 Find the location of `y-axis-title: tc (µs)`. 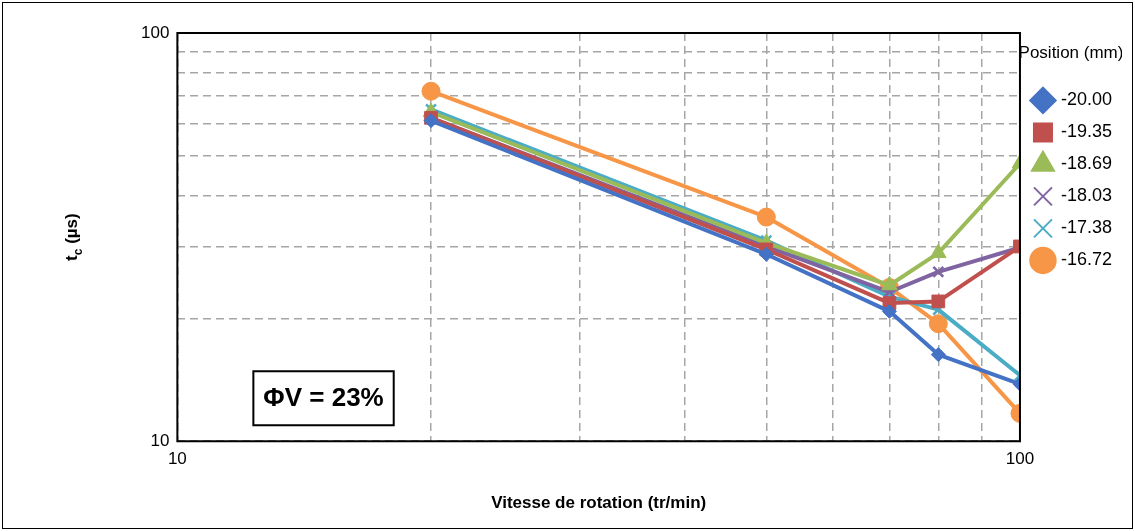

y-axis-title: tc (µs) is located at coordinates (74, 237).